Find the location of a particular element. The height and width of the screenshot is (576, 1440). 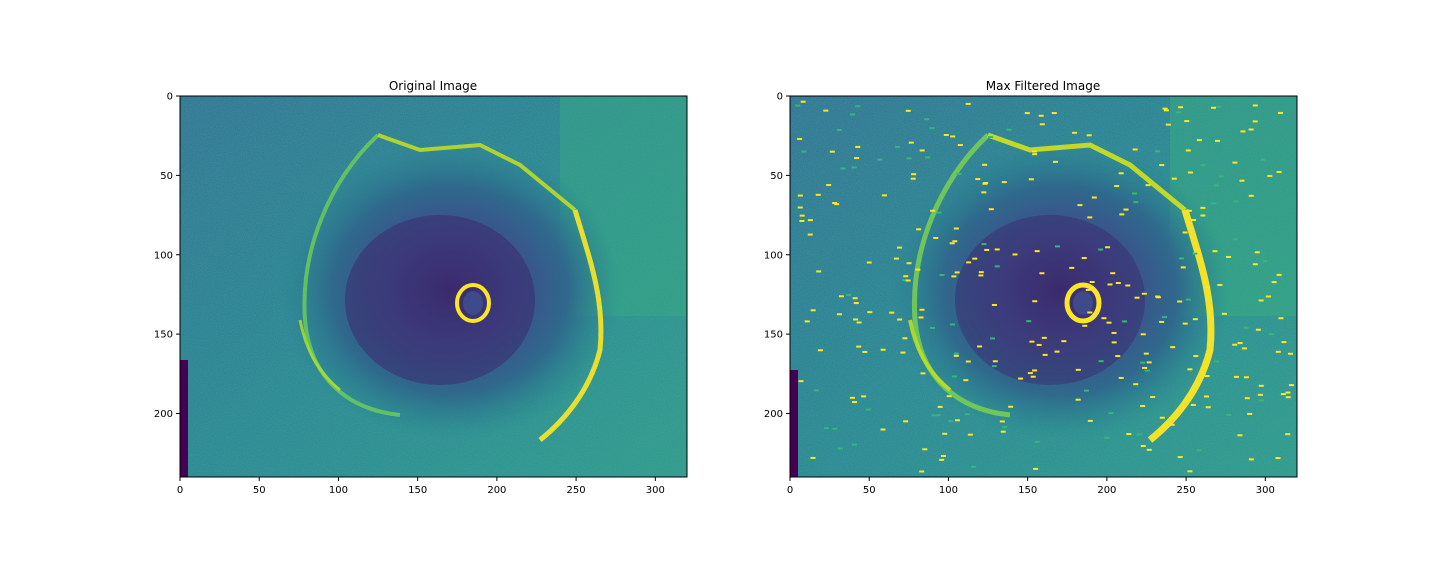

x-tick-label: 250 is located at coordinates (1186, 490).